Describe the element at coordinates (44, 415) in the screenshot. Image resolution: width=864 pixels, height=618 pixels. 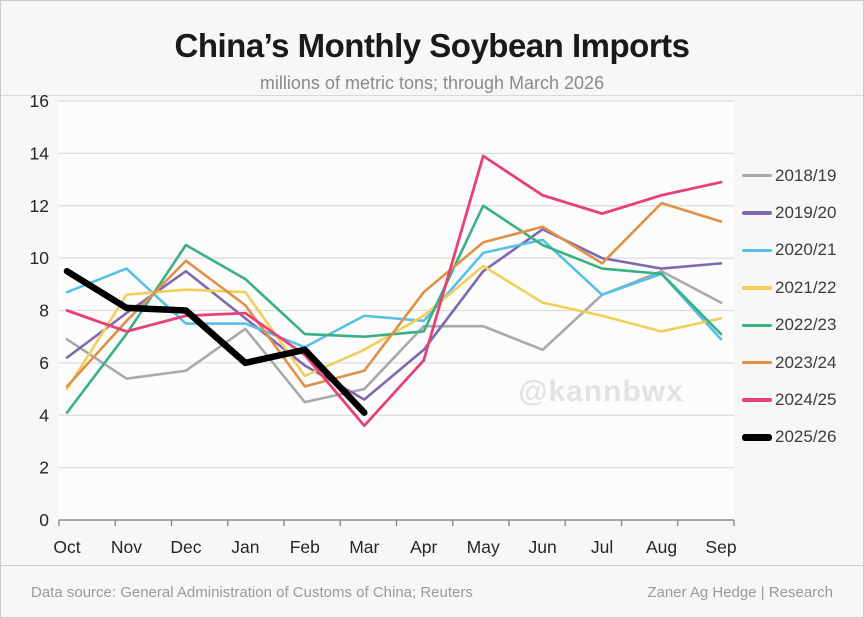
I see `y-tick-label: 4` at that location.